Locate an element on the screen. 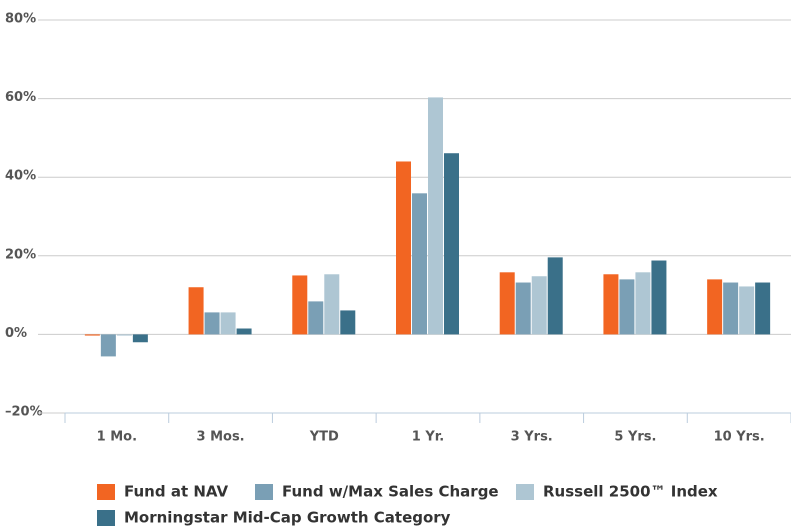 This screenshot has height=527, width=791. x-tick-label: YTD is located at coordinates (324, 437).